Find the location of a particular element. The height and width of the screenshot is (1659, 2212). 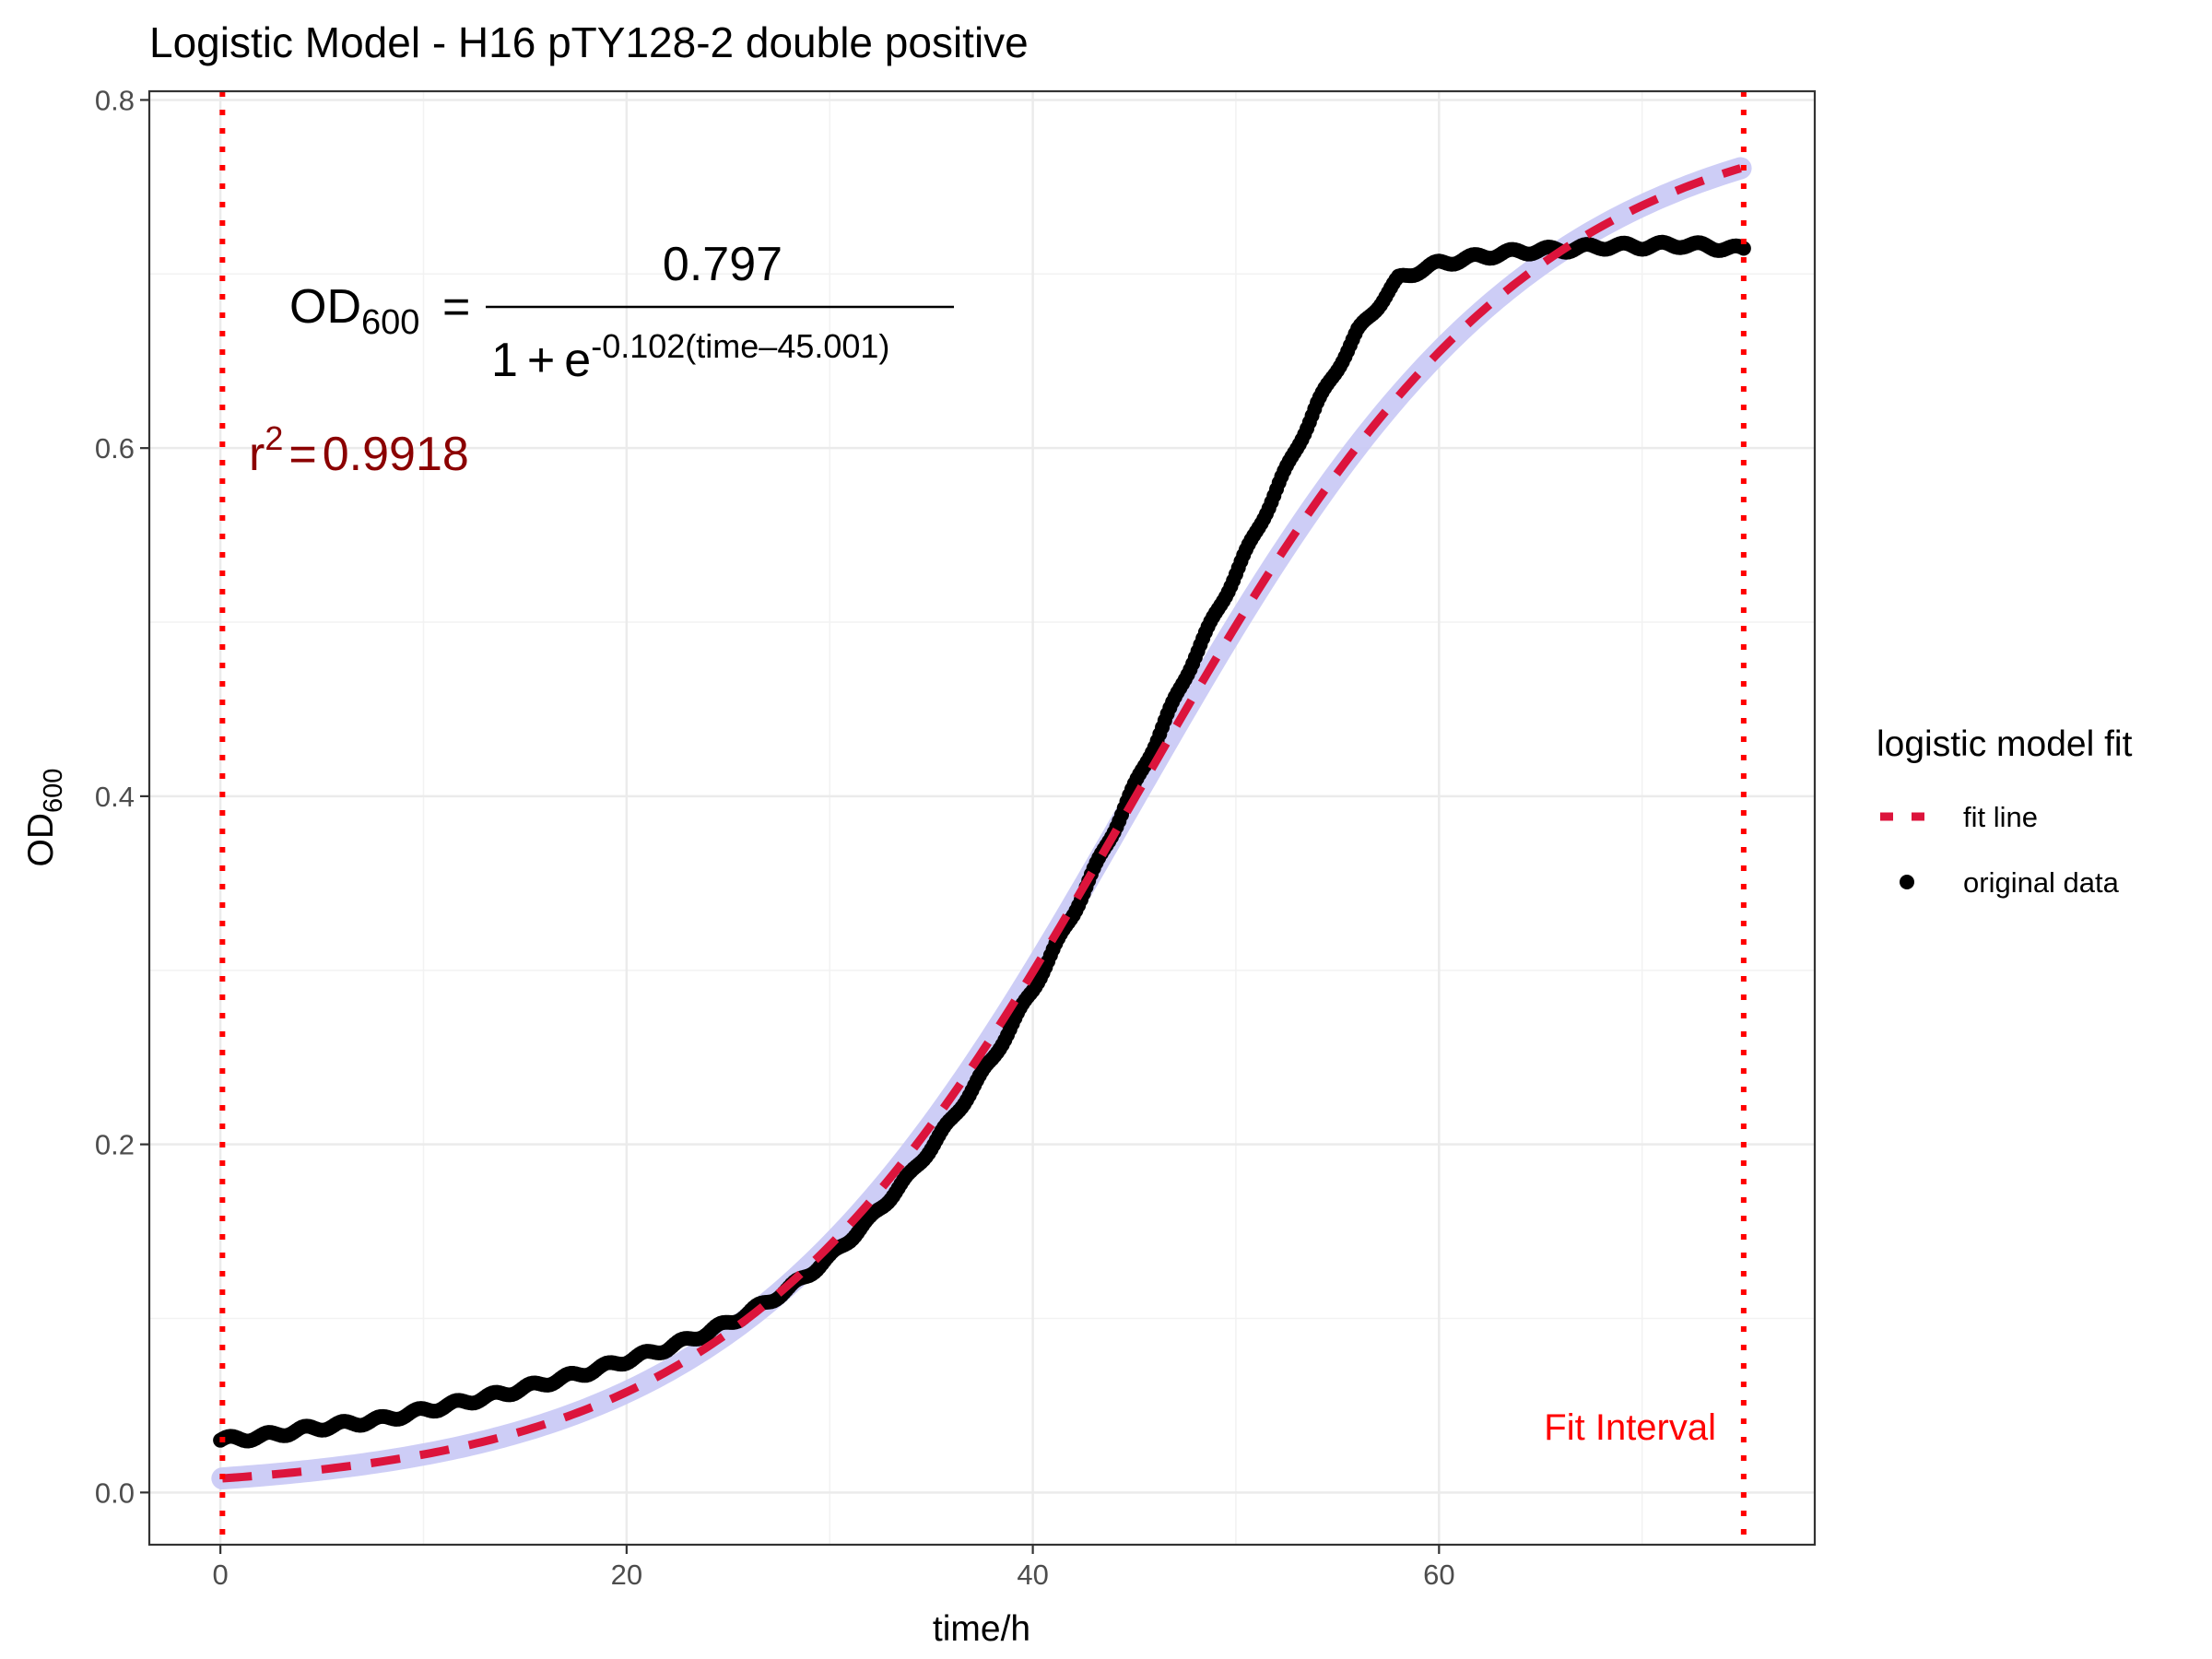

y-tick-label: 0.6 is located at coordinates (115, 448).